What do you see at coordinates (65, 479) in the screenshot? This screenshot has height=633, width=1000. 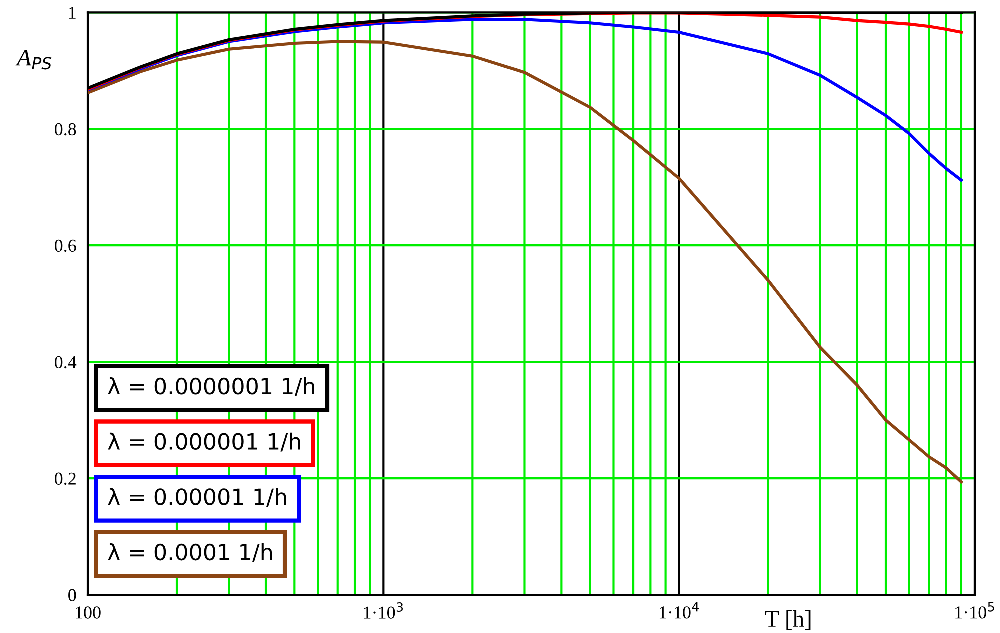 I see `y-tick-label: 0.2` at bounding box center [65, 479].